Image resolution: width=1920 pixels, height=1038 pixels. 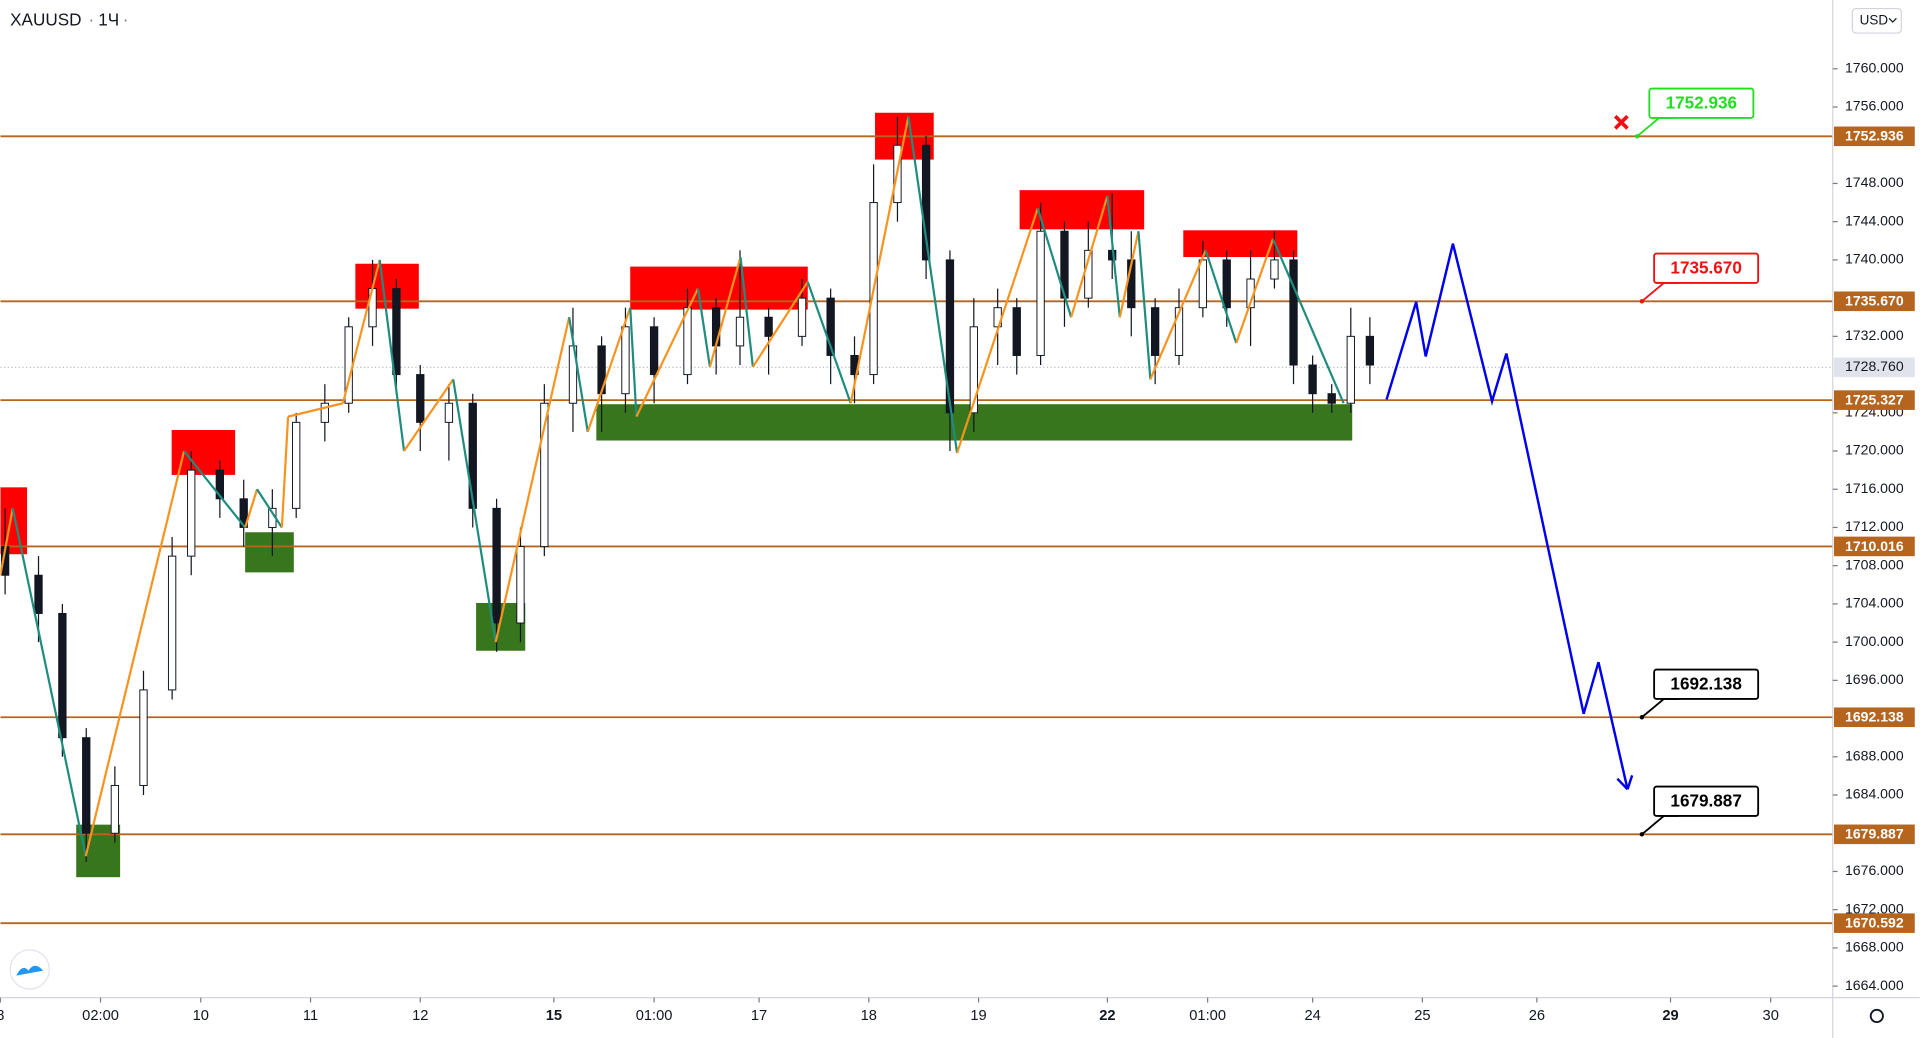 I want to click on callout-label: 1692.138, so click(x=1705, y=683).